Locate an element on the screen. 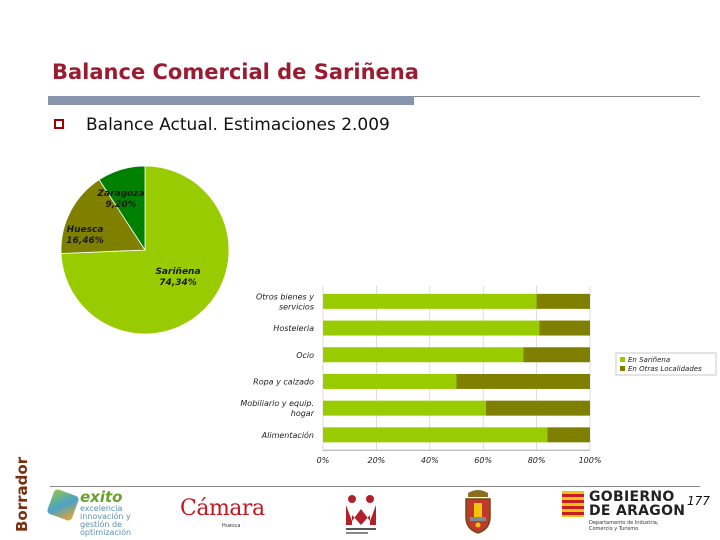 The image size is (720, 540). slide-title: Balance Comercial de Sariñena is located at coordinates (235, 72).